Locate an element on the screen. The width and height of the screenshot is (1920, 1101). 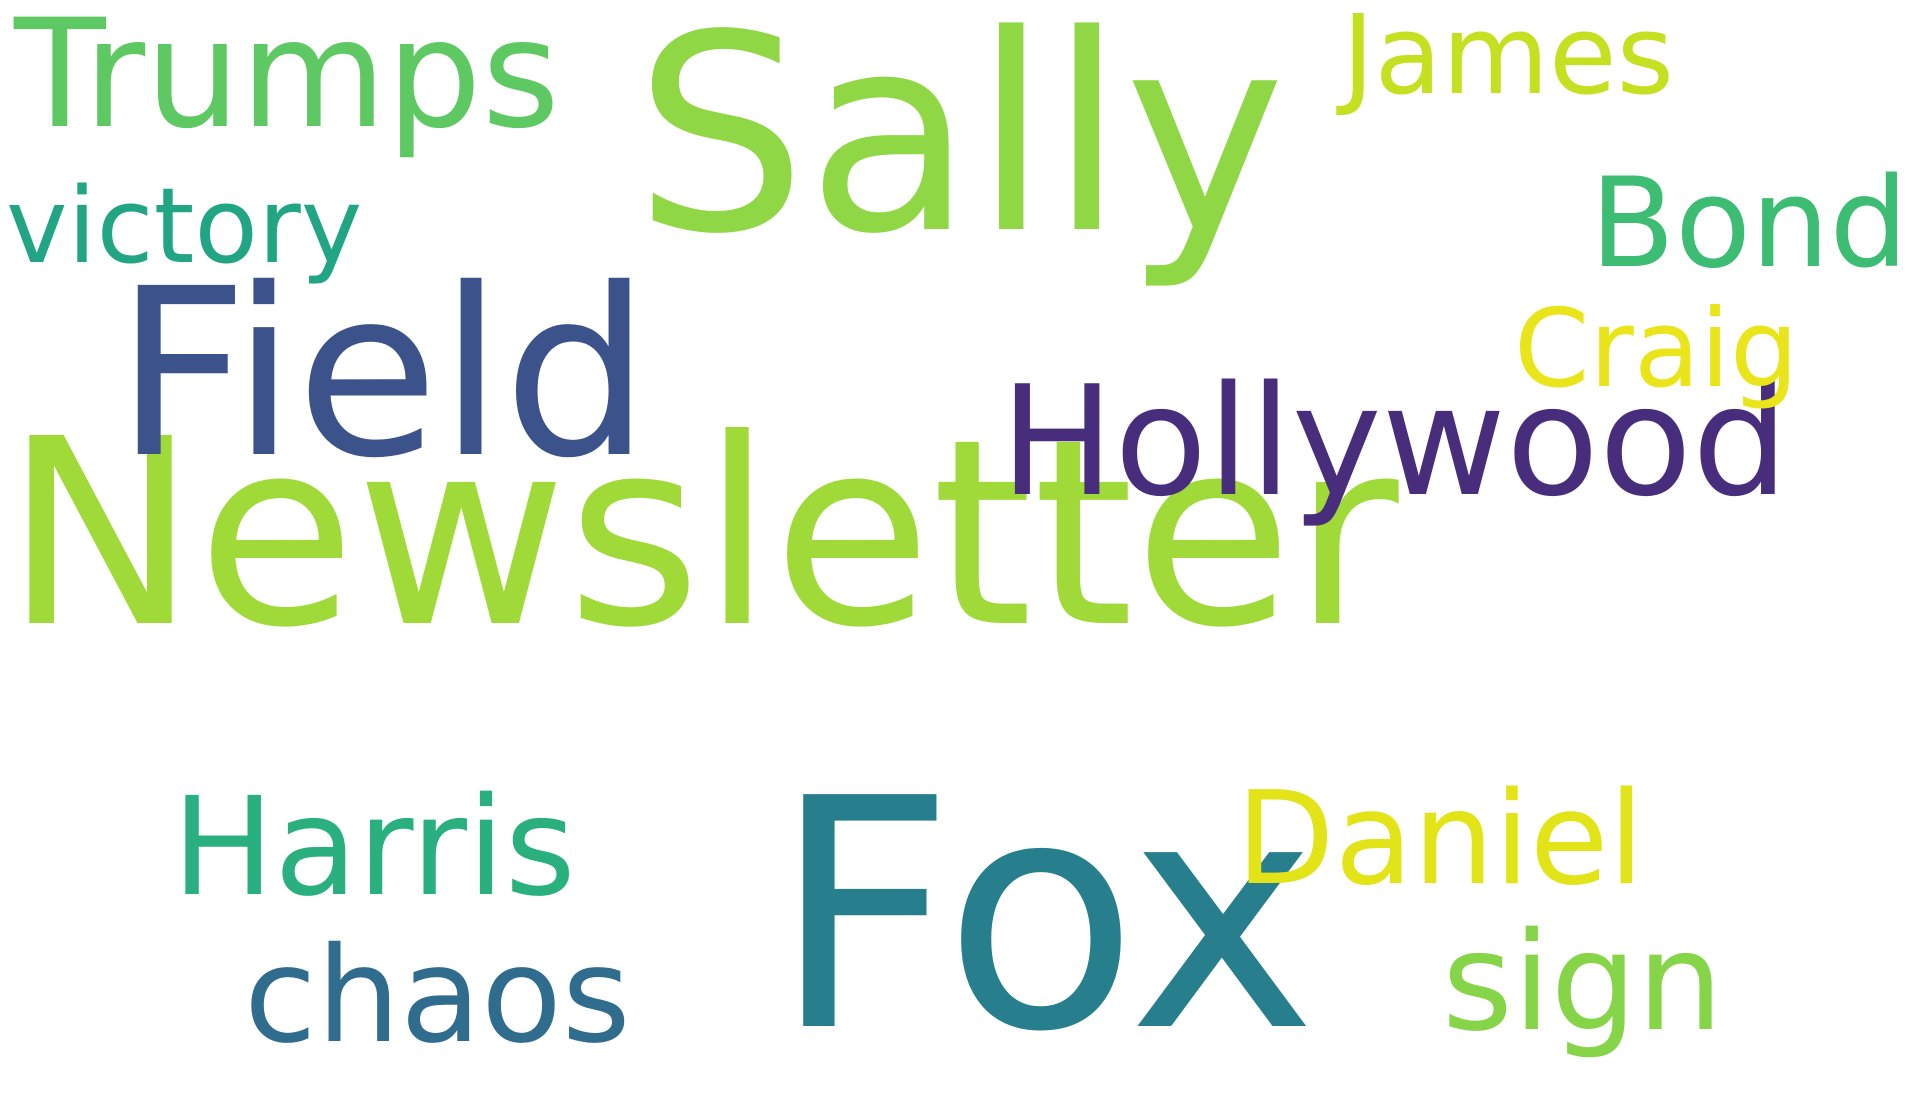
word-sign: sign is located at coordinates (1583, 983).